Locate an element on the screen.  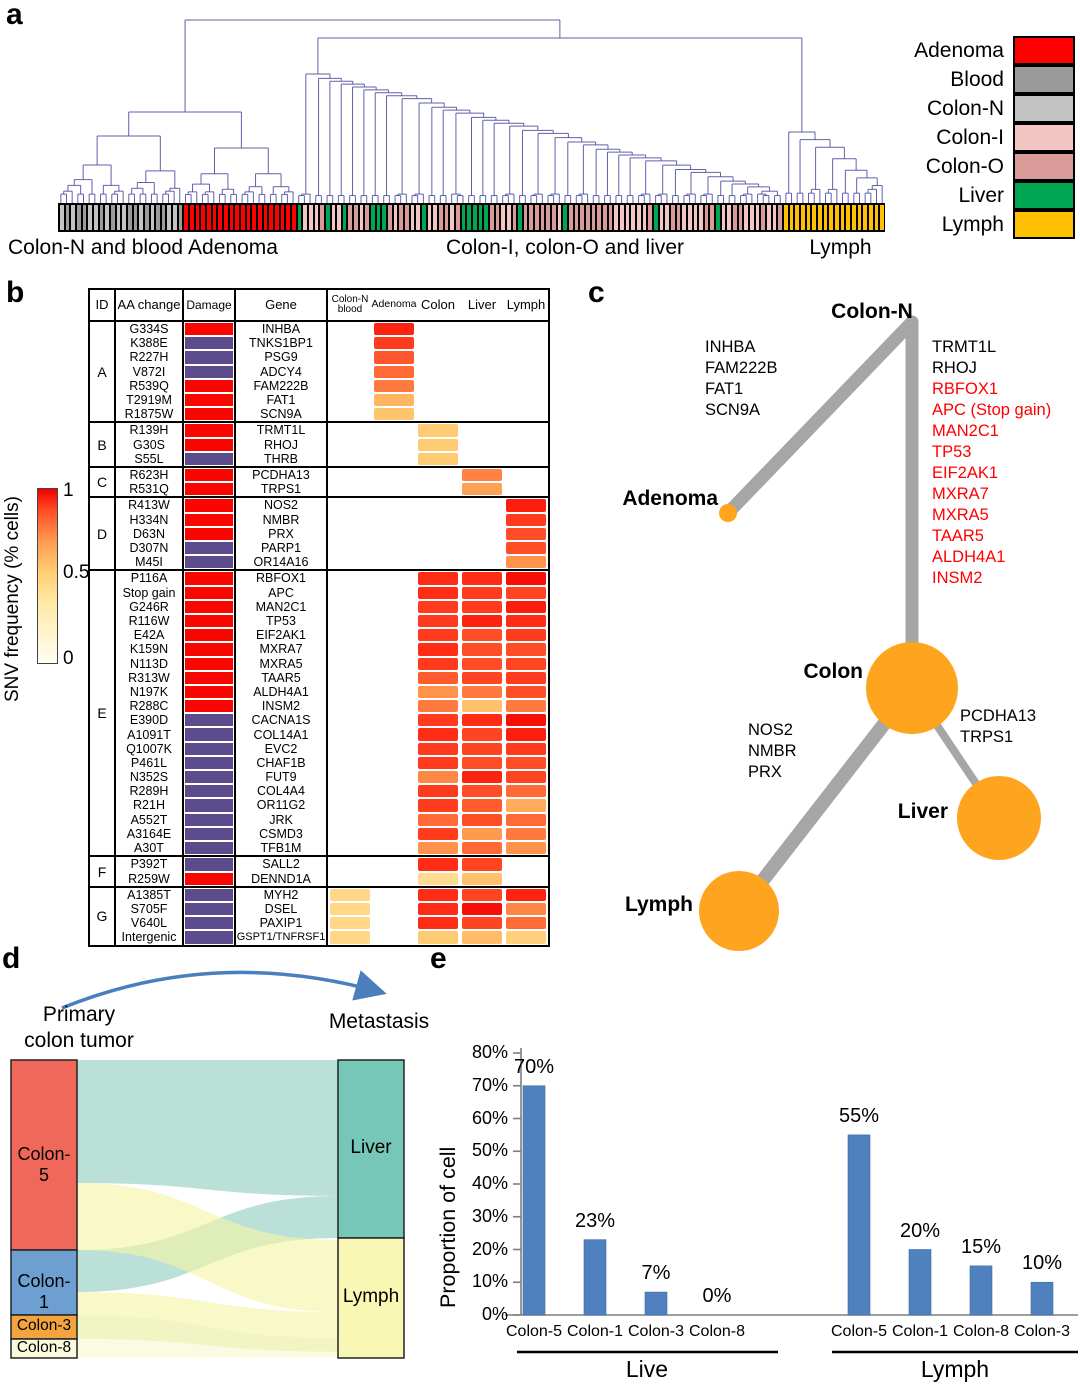
bar-value-label: 55% is located at coordinates (859, 1115).